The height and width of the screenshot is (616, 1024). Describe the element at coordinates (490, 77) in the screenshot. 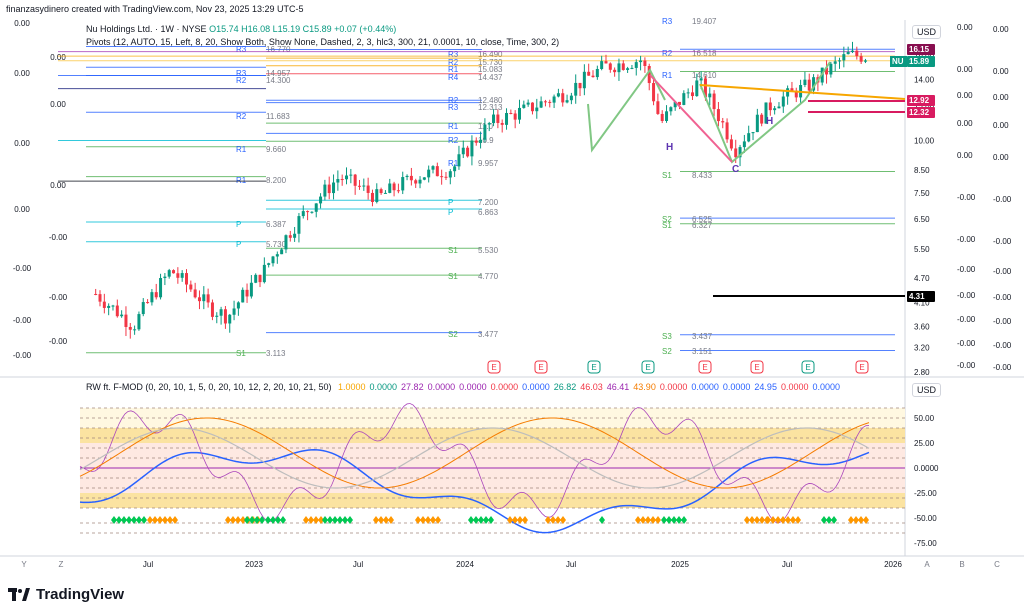

I see `pivot-value: 14.437` at that location.